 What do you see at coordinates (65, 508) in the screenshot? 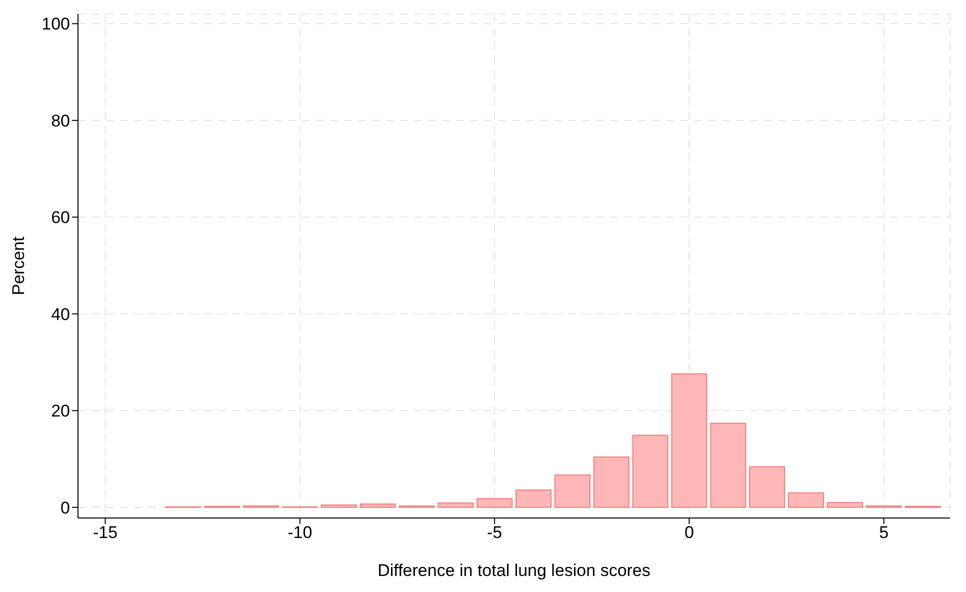
I see `y-tick-label: 0` at bounding box center [65, 508].